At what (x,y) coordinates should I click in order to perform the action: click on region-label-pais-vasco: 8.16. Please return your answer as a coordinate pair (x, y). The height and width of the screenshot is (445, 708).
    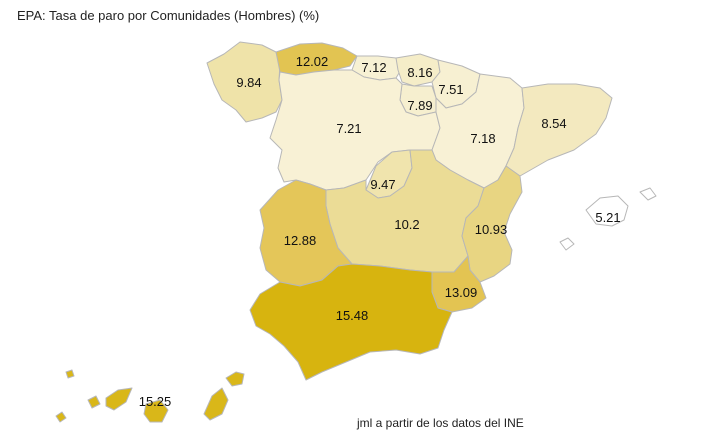
    Looking at the image, I should click on (419, 72).